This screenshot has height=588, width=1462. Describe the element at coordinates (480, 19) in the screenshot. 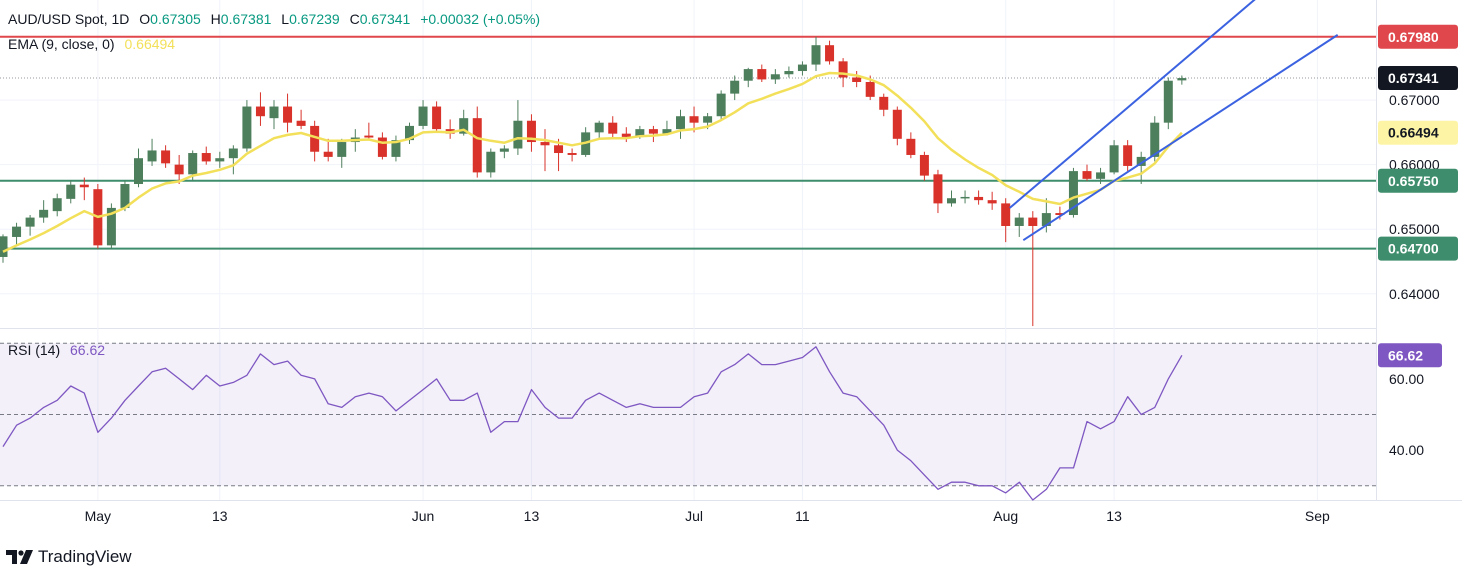

I see `change-value: +0.00032 (+0.05%)` at that location.